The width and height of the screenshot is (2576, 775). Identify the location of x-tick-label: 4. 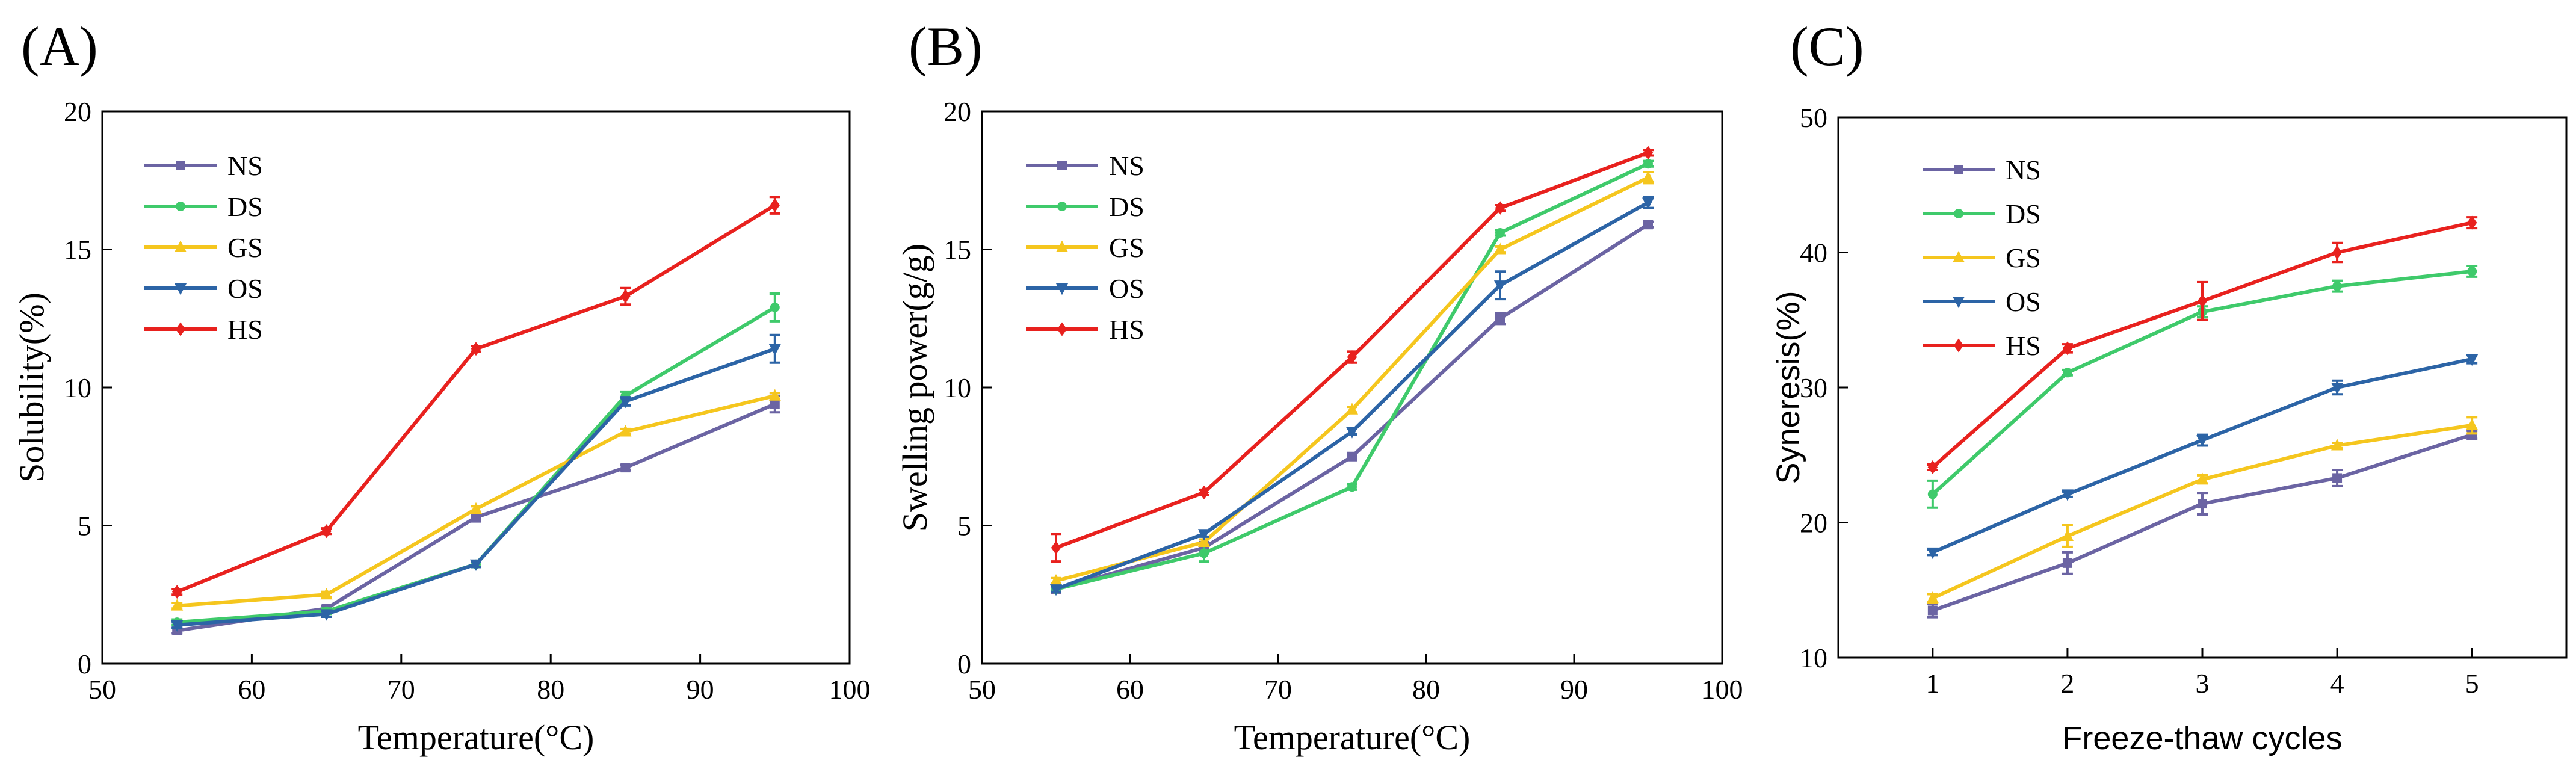
(2337, 684).